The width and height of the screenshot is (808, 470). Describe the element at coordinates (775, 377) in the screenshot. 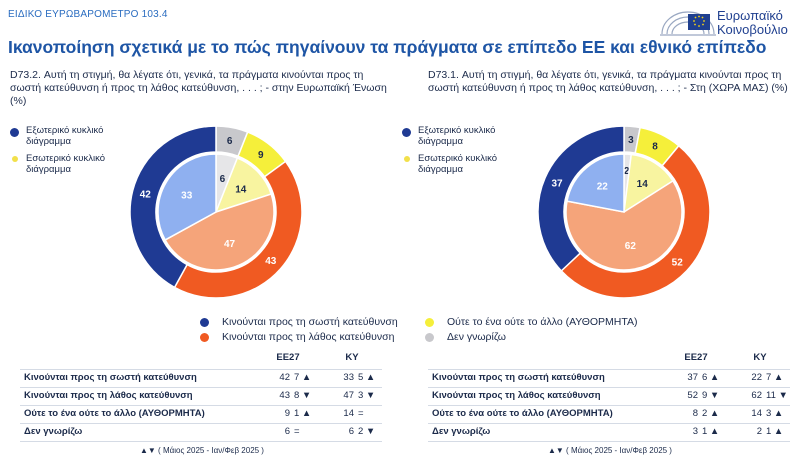

I see `ky-change: 7 ▲` at that location.